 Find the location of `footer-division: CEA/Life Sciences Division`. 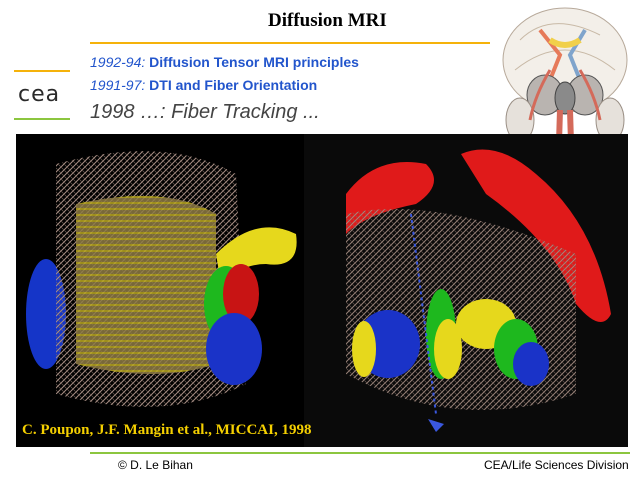

footer-division: CEA/Life Sciences Division is located at coordinates (556, 465).